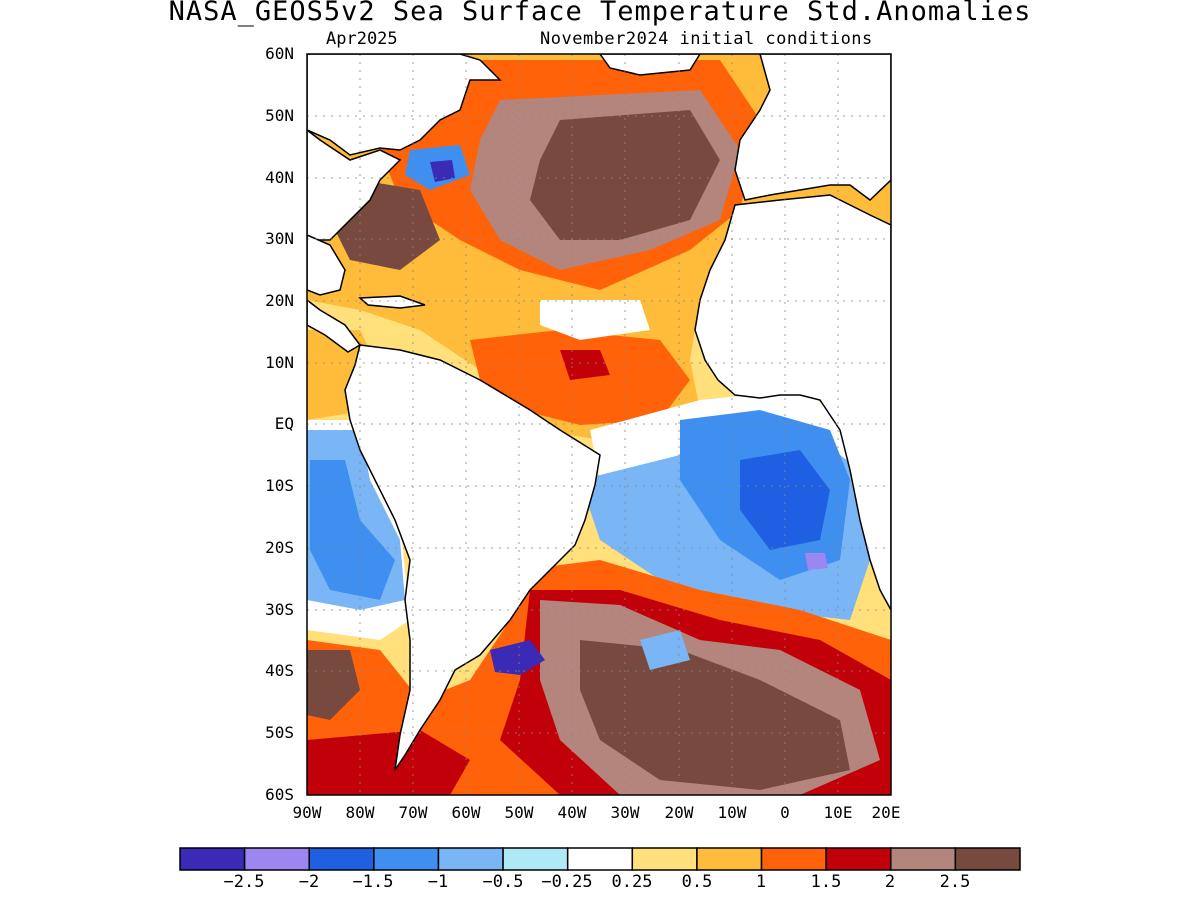  I want to click on anomaly-region-nw-darkblue, so click(442, 171).